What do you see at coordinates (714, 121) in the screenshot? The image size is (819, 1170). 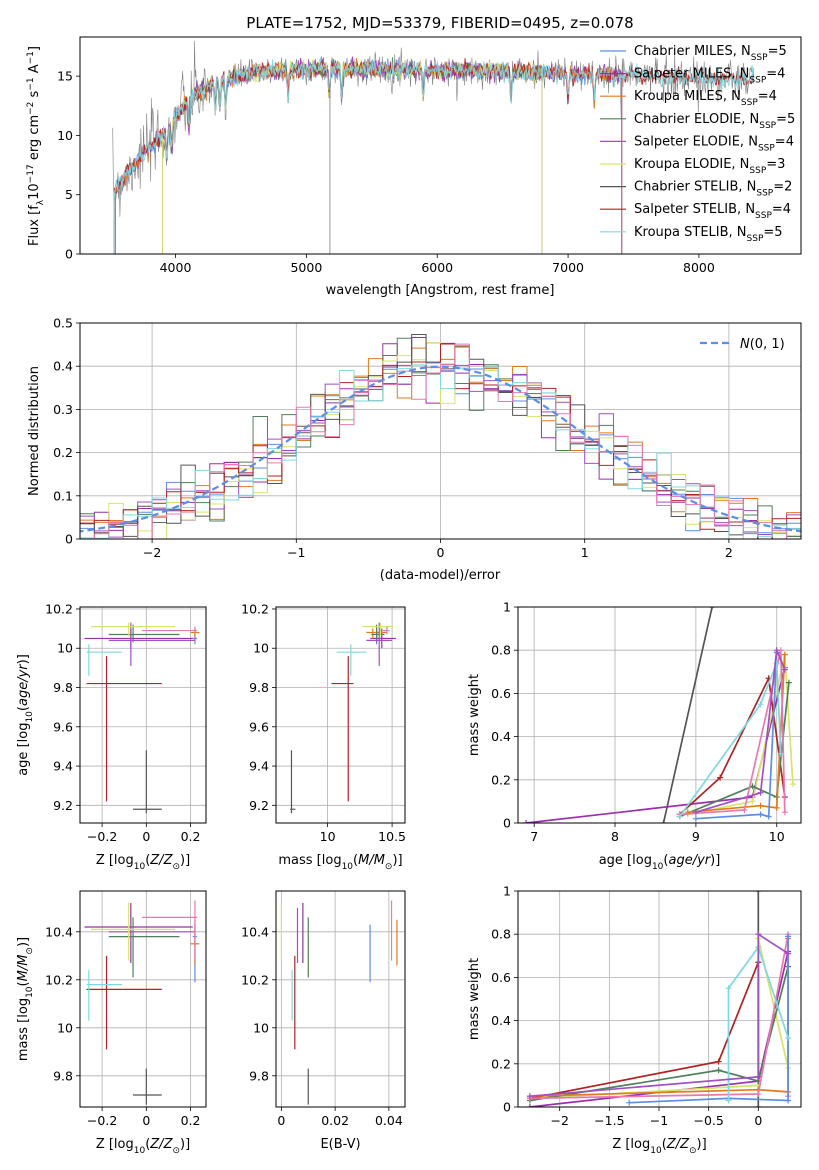 I see `legend-label: Chabrier ELODIE, NSSP=5` at bounding box center [714, 121].